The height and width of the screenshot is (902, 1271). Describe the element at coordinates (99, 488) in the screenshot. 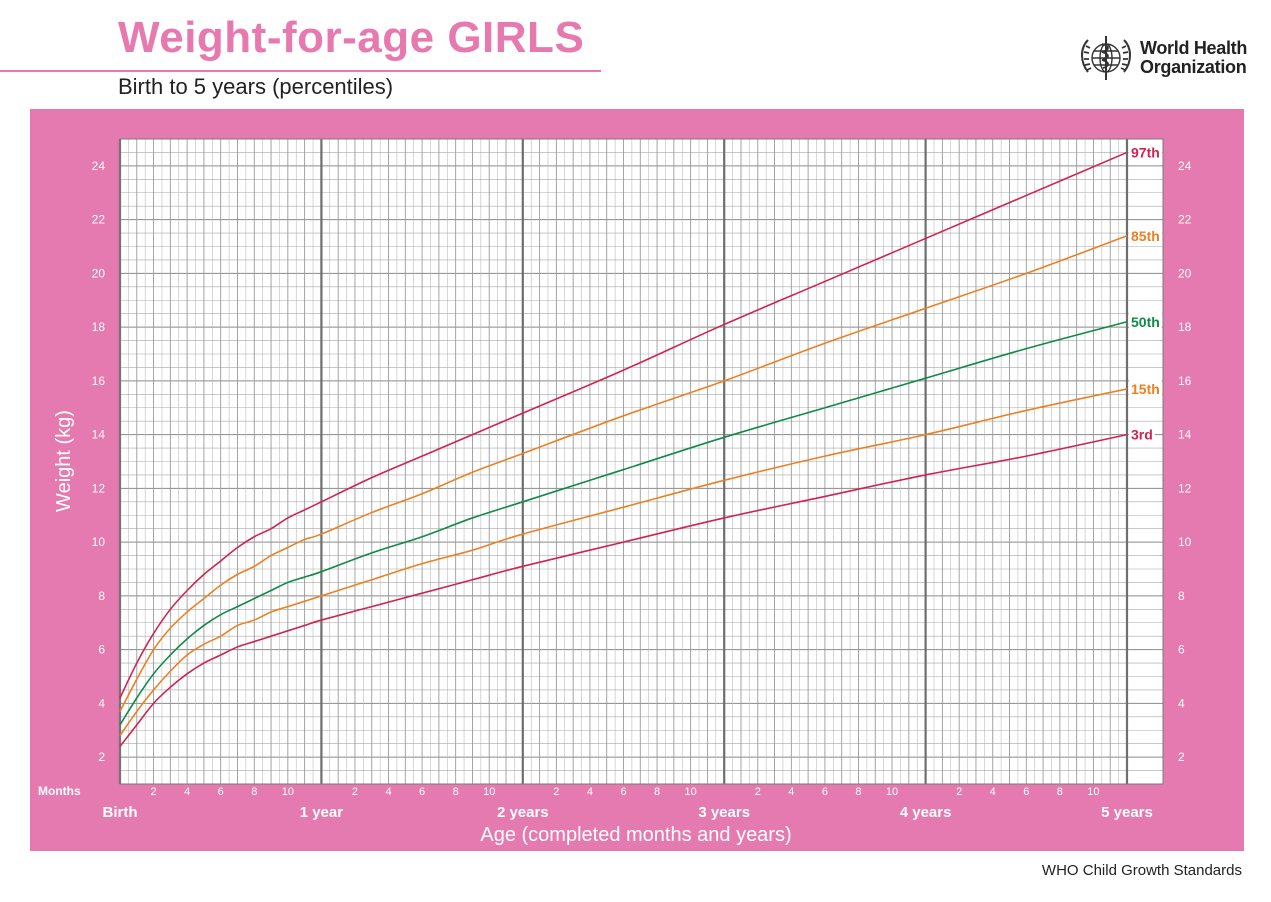

I see `y-tick-label-left: 12` at that location.